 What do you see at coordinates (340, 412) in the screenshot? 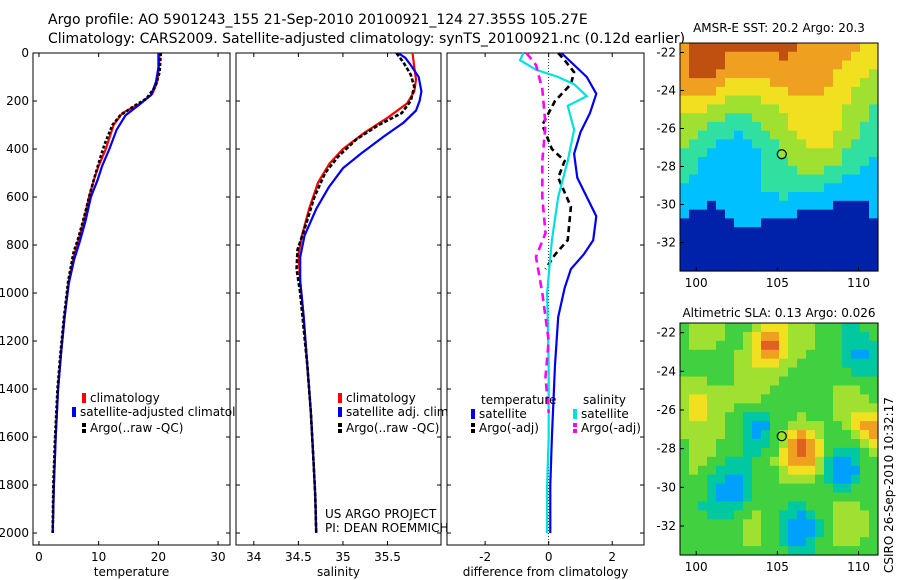
I see `sal-legend-satellite-swatch` at bounding box center [340, 412].